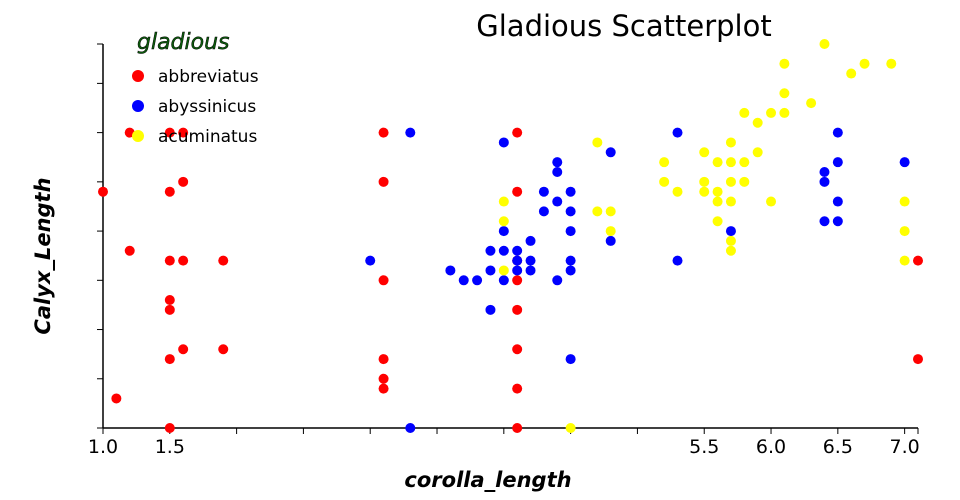 The image size is (960, 500). Describe the element at coordinates (183, 42) in the screenshot. I see `legend-title: gladious` at that location.